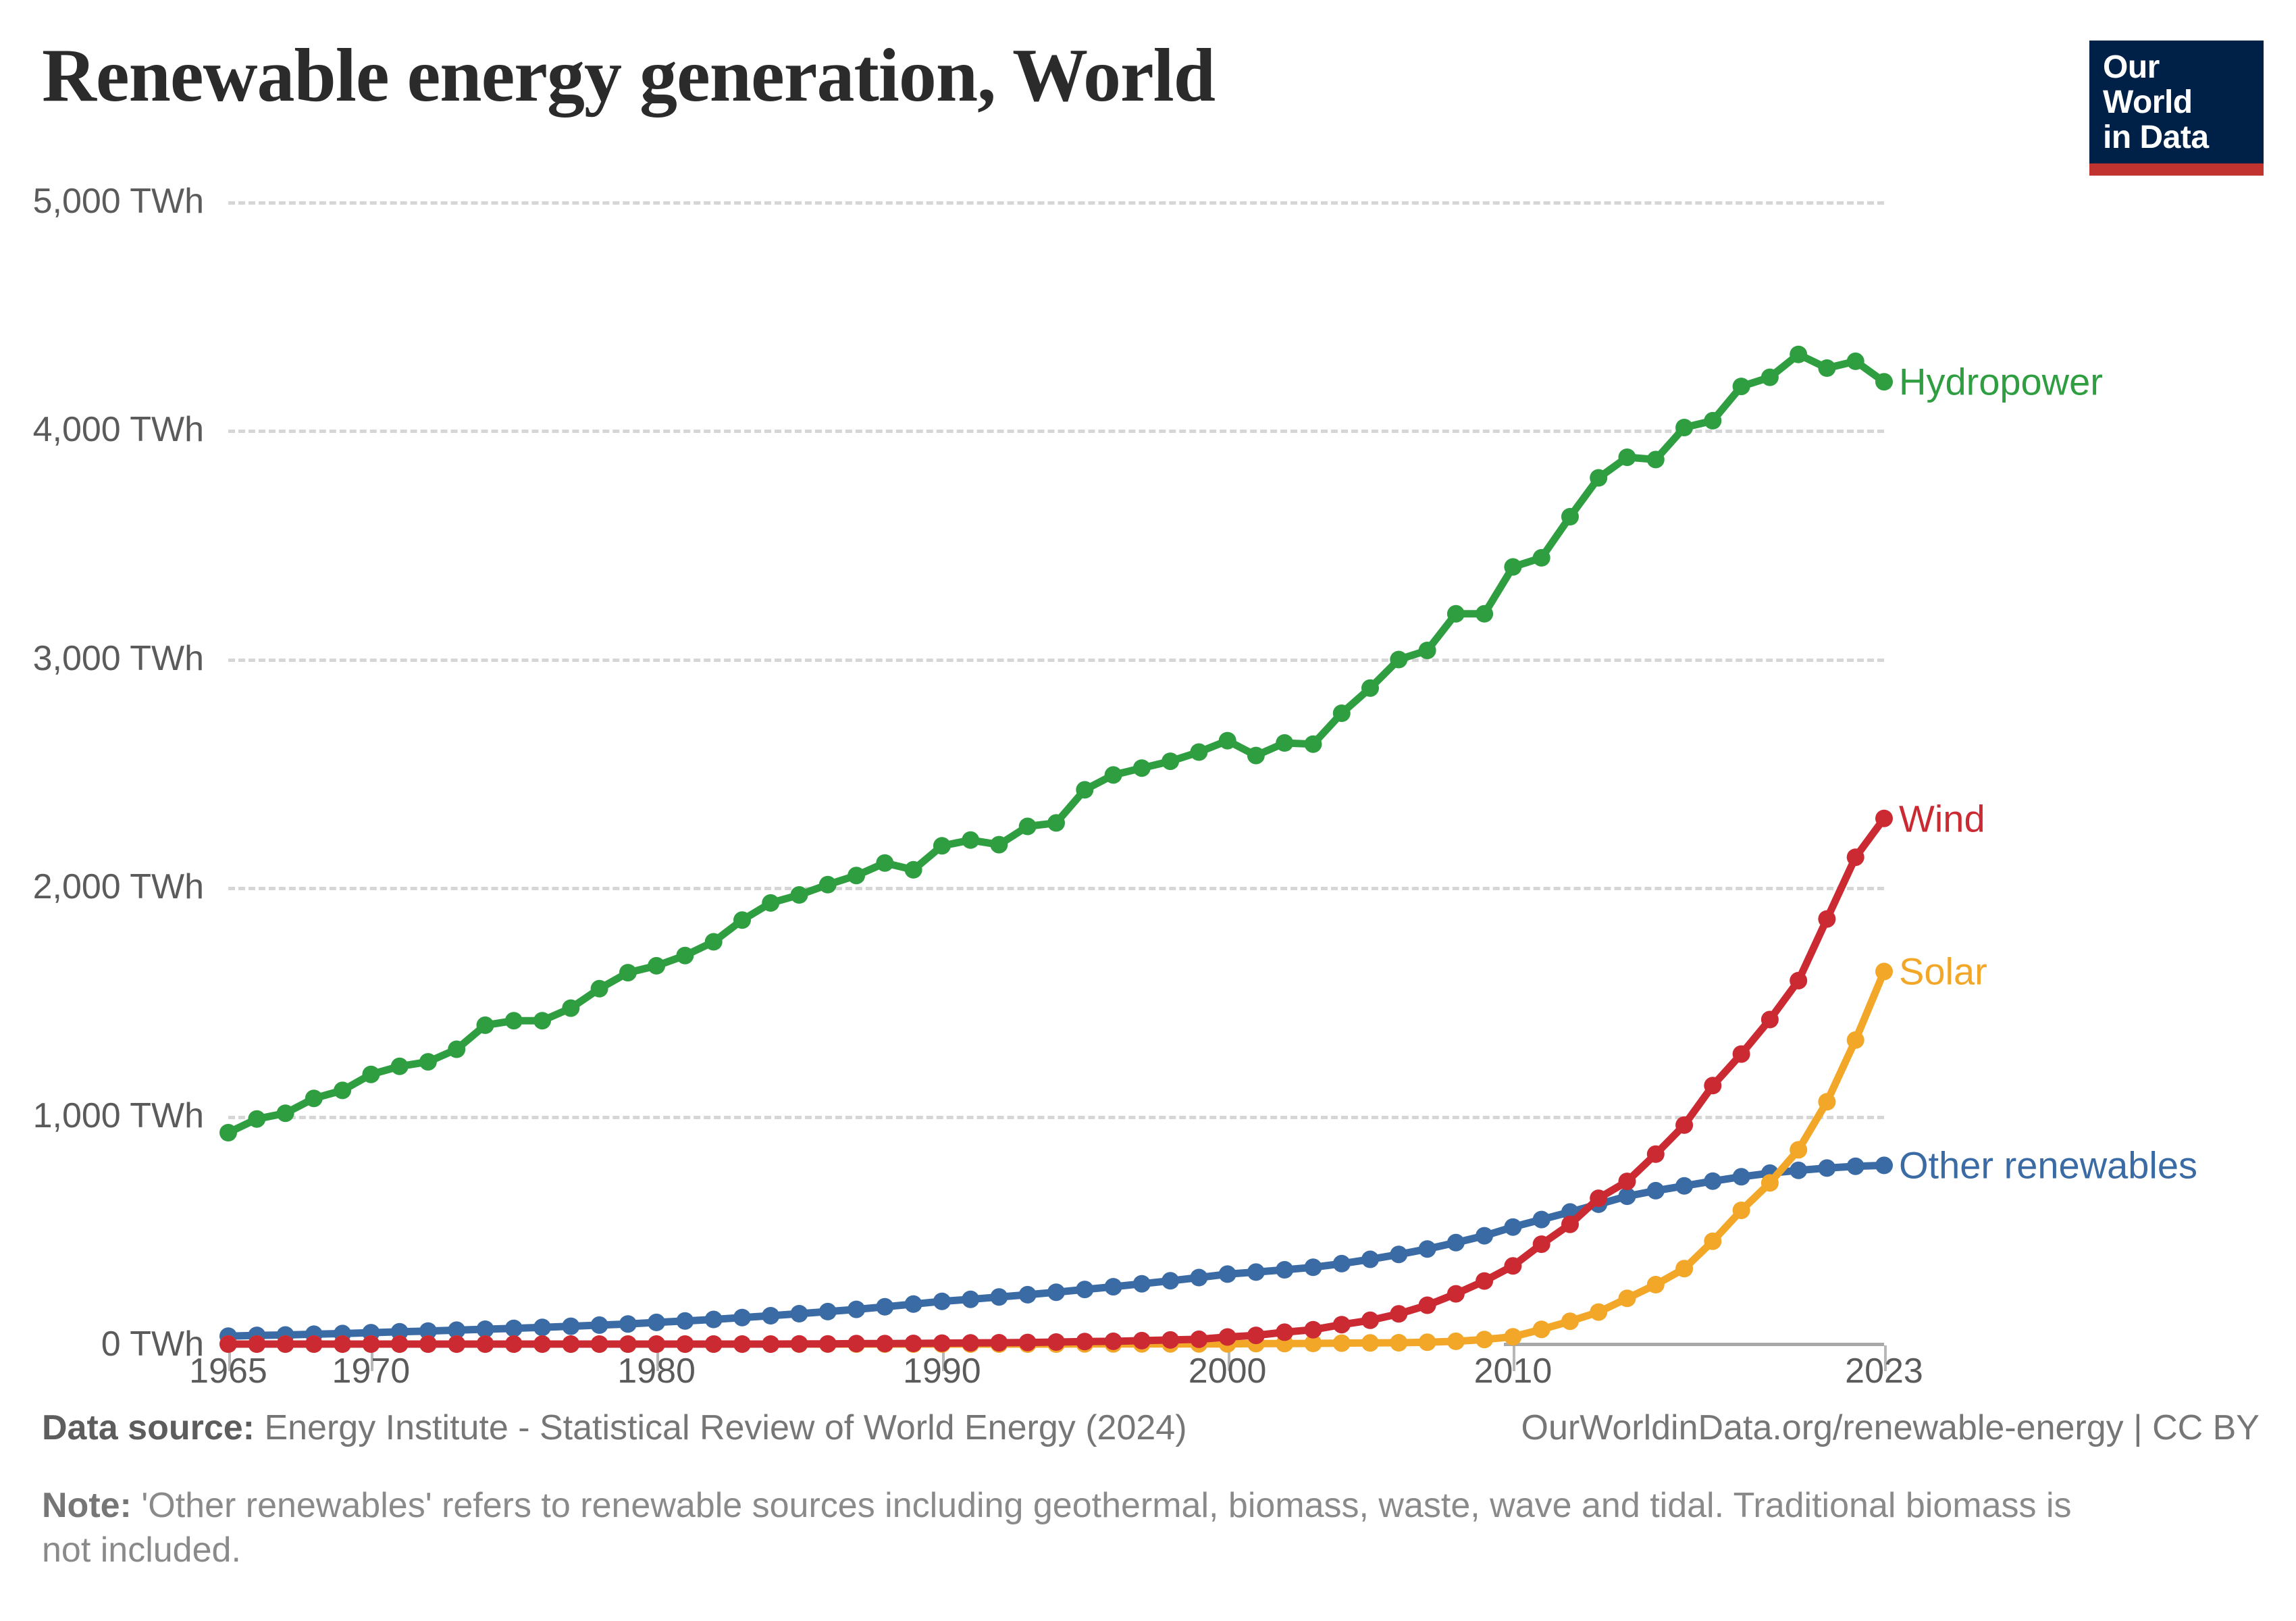  Describe the element at coordinates (2001, 381) in the screenshot. I see `series-label-hydropower: Hydropower` at that location.